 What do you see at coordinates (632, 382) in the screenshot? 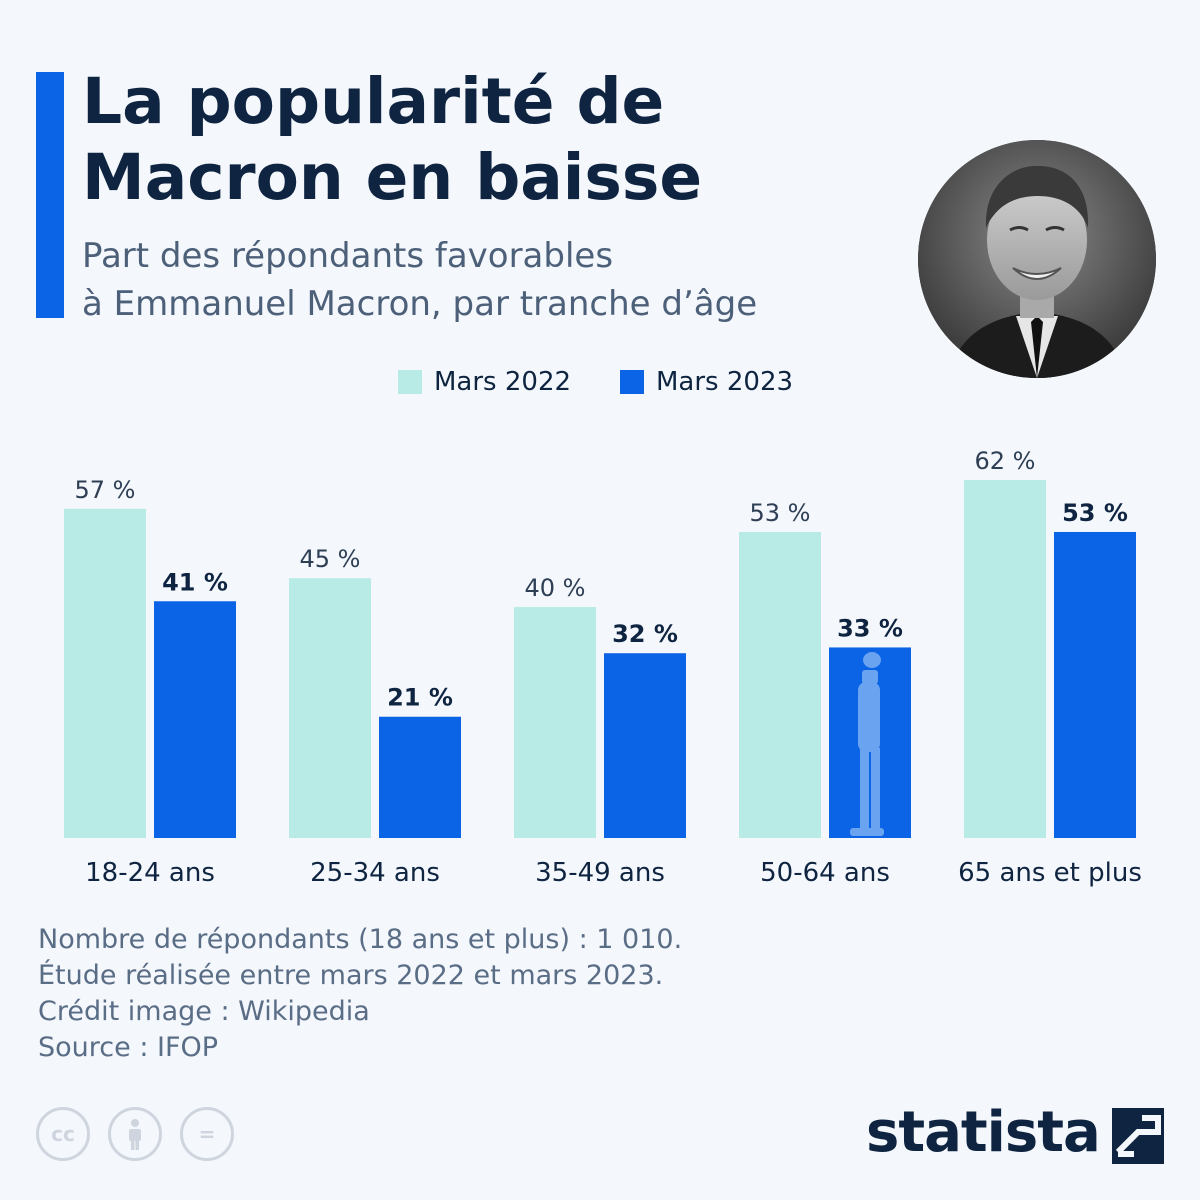
I see `legend-swatch-2023` at bounding box center [632, 382].